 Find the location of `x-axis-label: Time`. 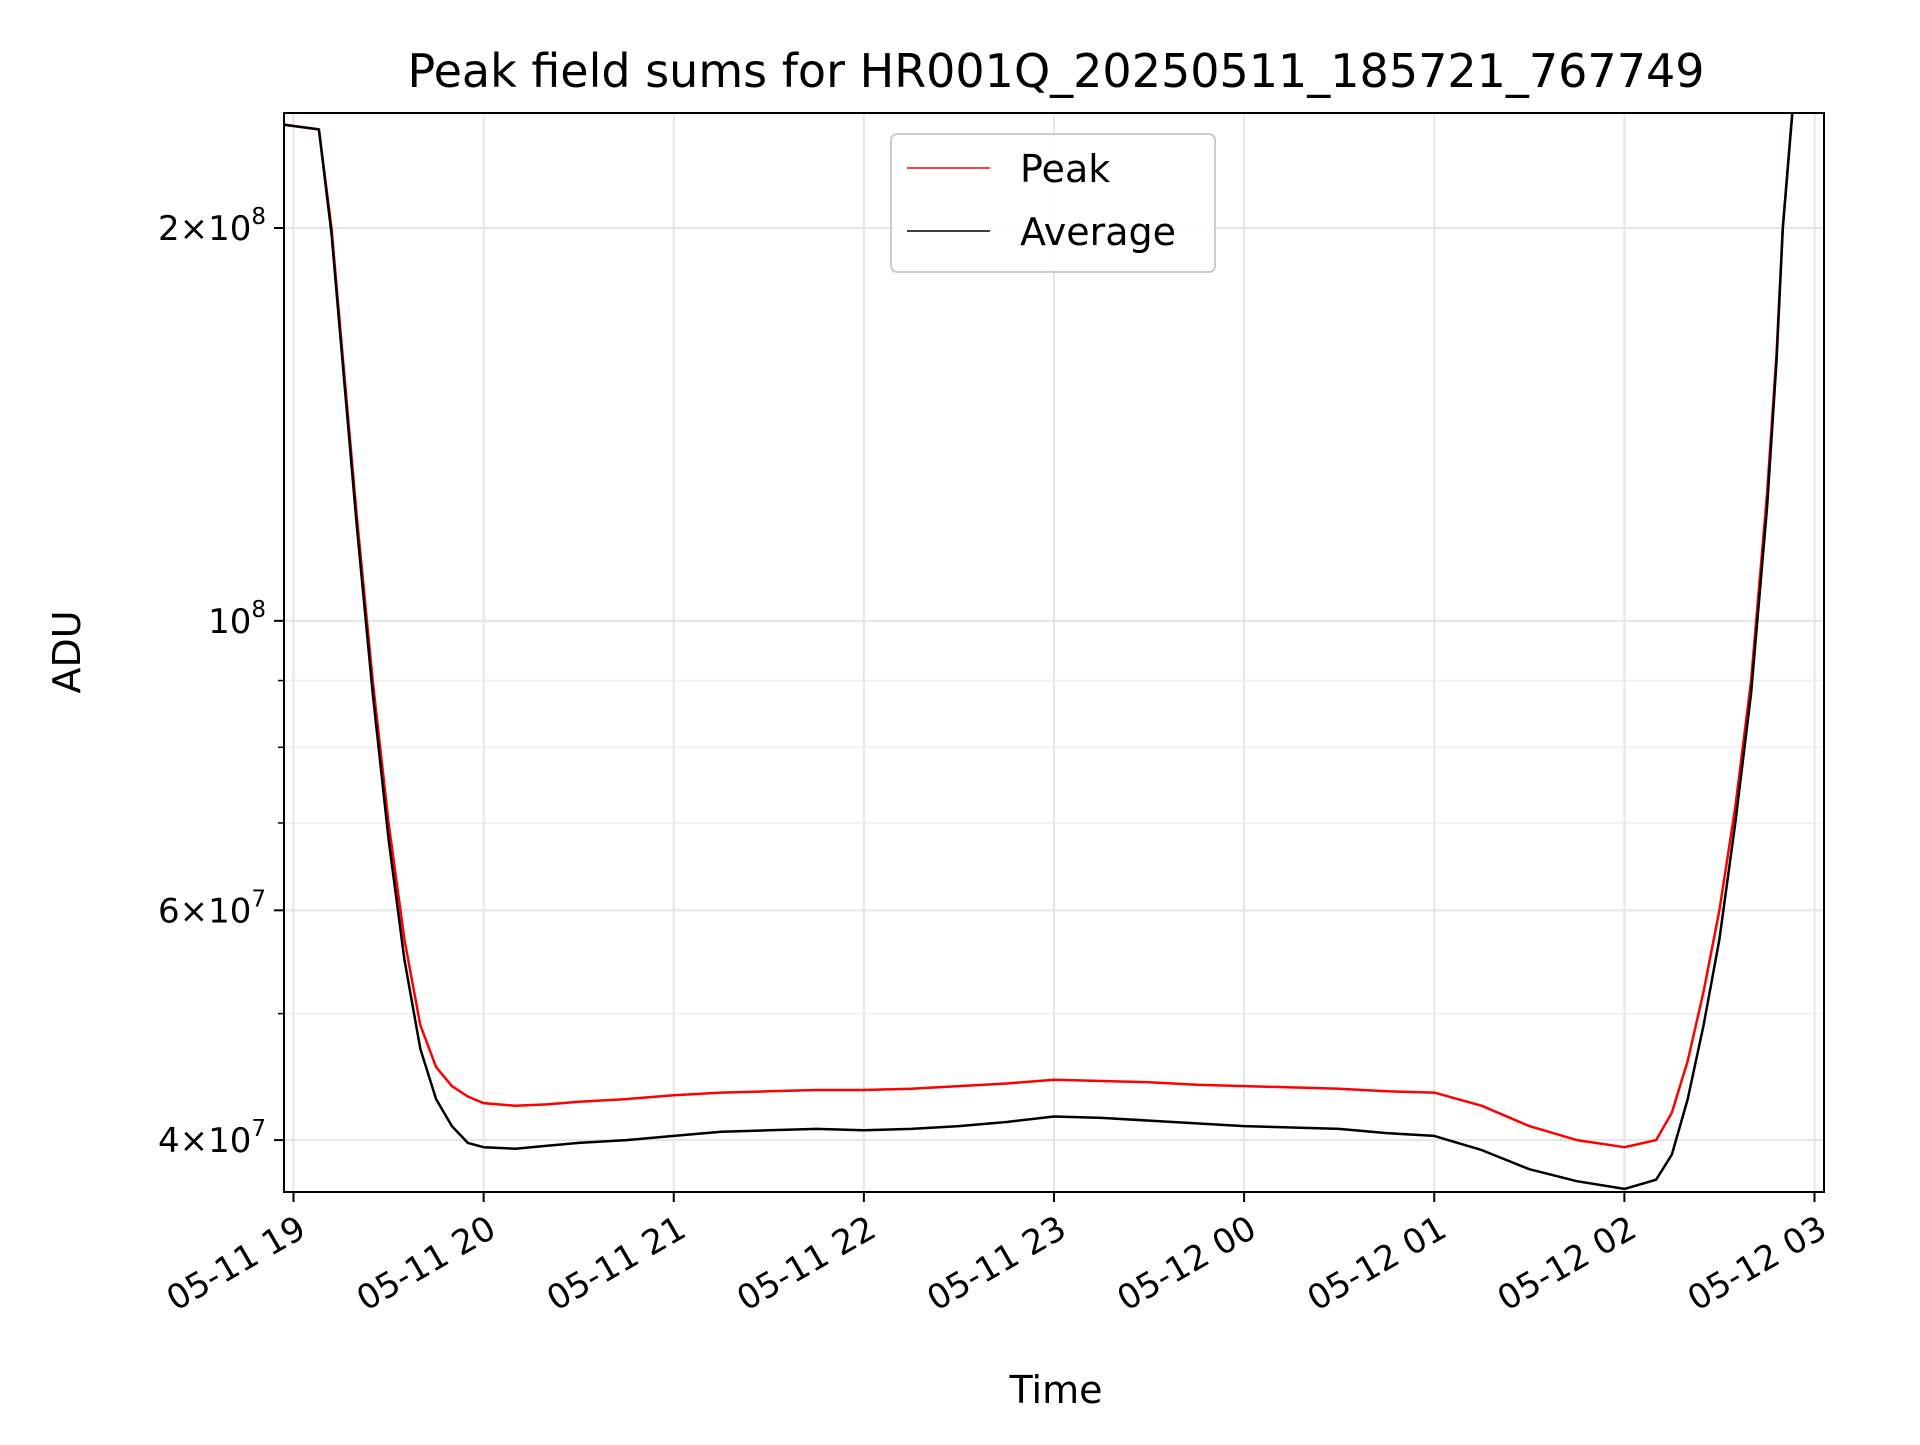

x-axis-label: Time is located at coordinates (1056, 1390).